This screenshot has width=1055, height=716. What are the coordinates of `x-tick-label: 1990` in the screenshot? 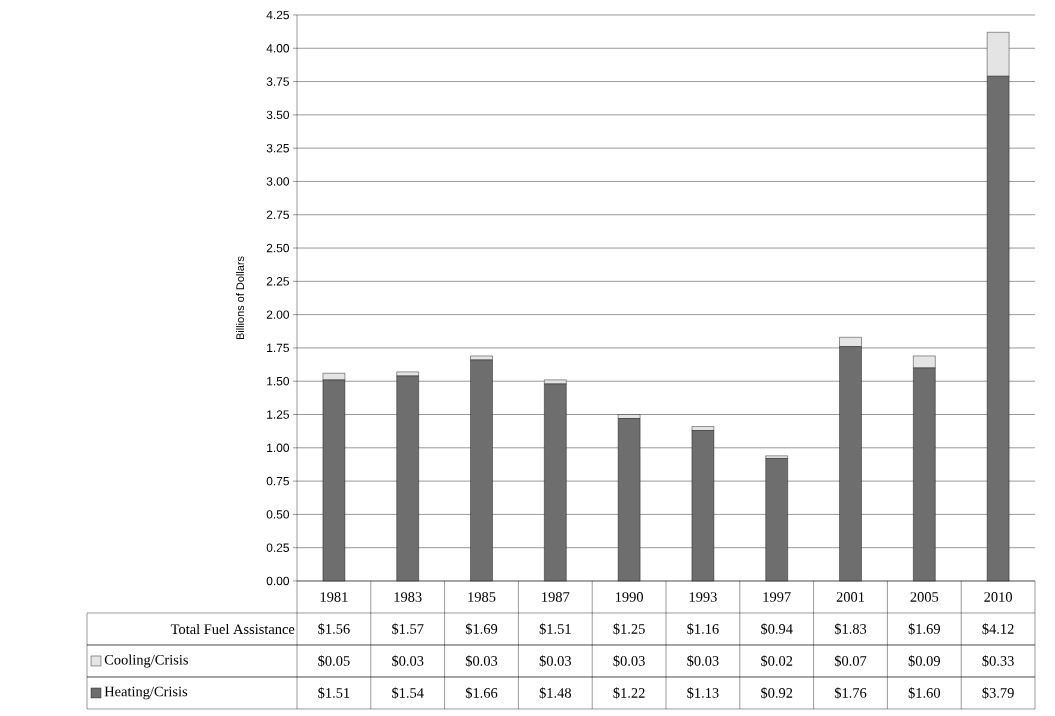 It's located at (629, 597).